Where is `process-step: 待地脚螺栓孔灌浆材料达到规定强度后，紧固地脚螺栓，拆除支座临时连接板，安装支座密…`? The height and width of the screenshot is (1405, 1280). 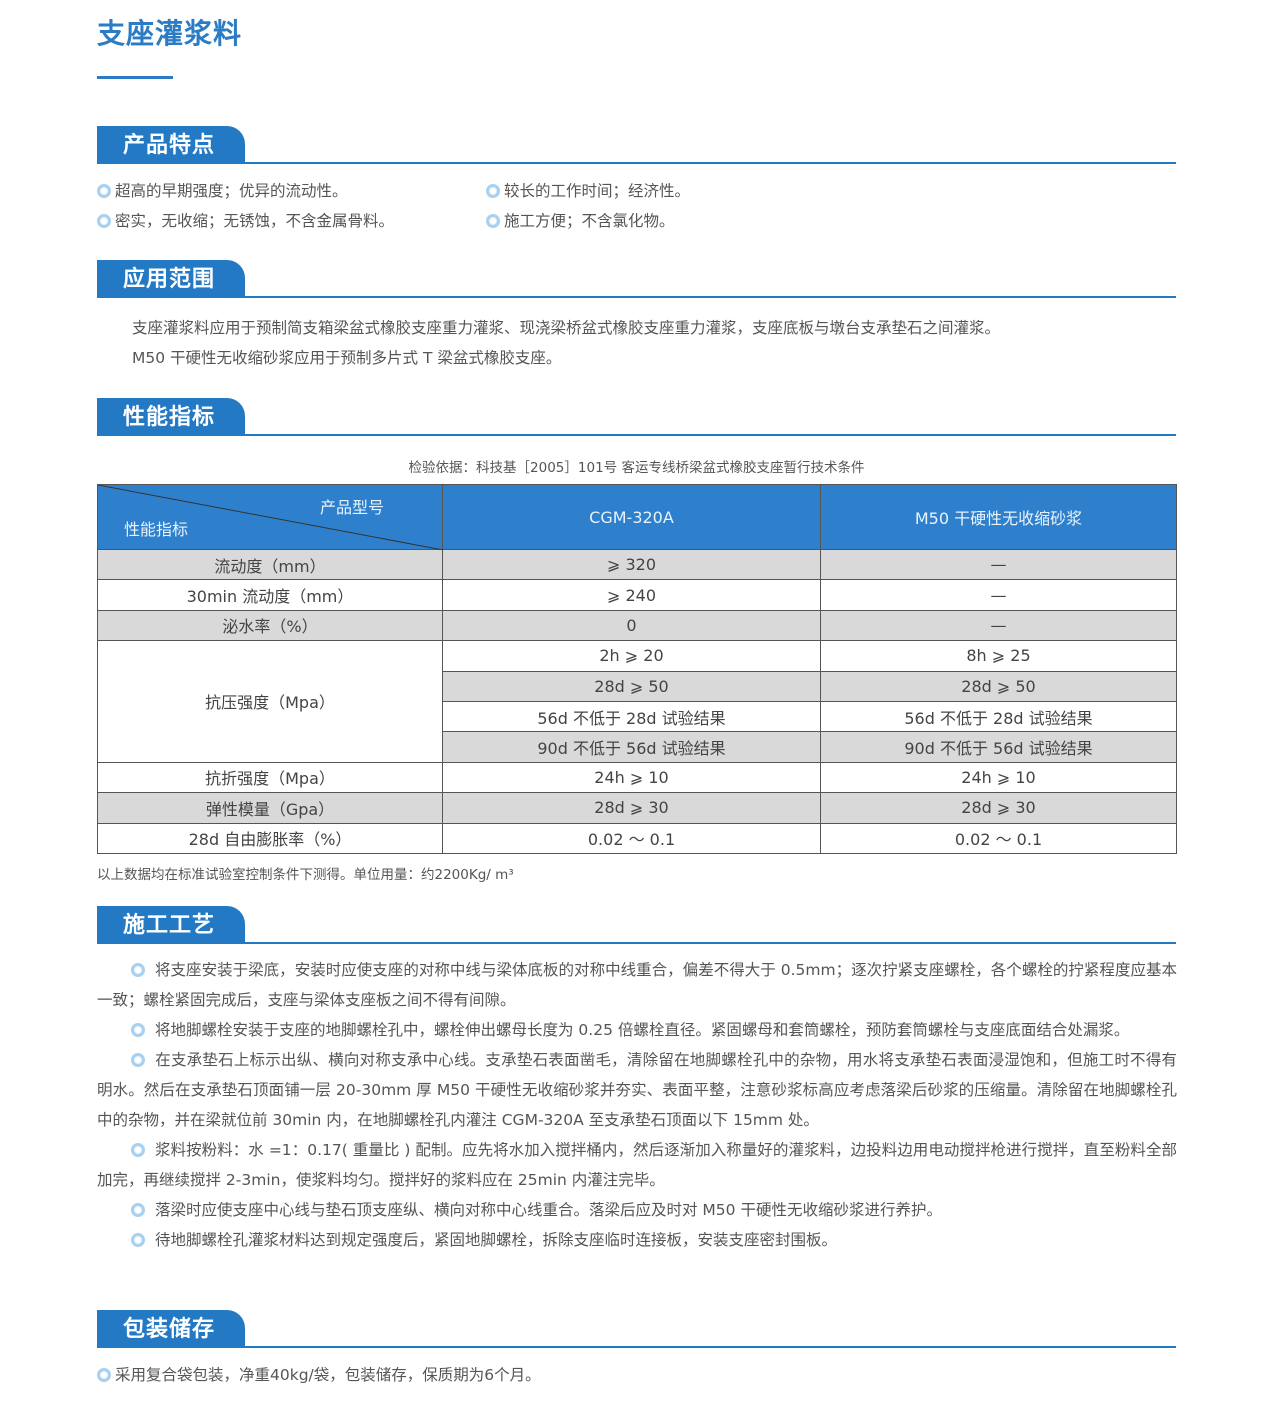
process-step: 待地脚螺栓孔灌浆材料达到规定强度后，紧固地脚螺栓，拆除支座临时连接板，安装支座密… is located at coordinates (637, 1240).